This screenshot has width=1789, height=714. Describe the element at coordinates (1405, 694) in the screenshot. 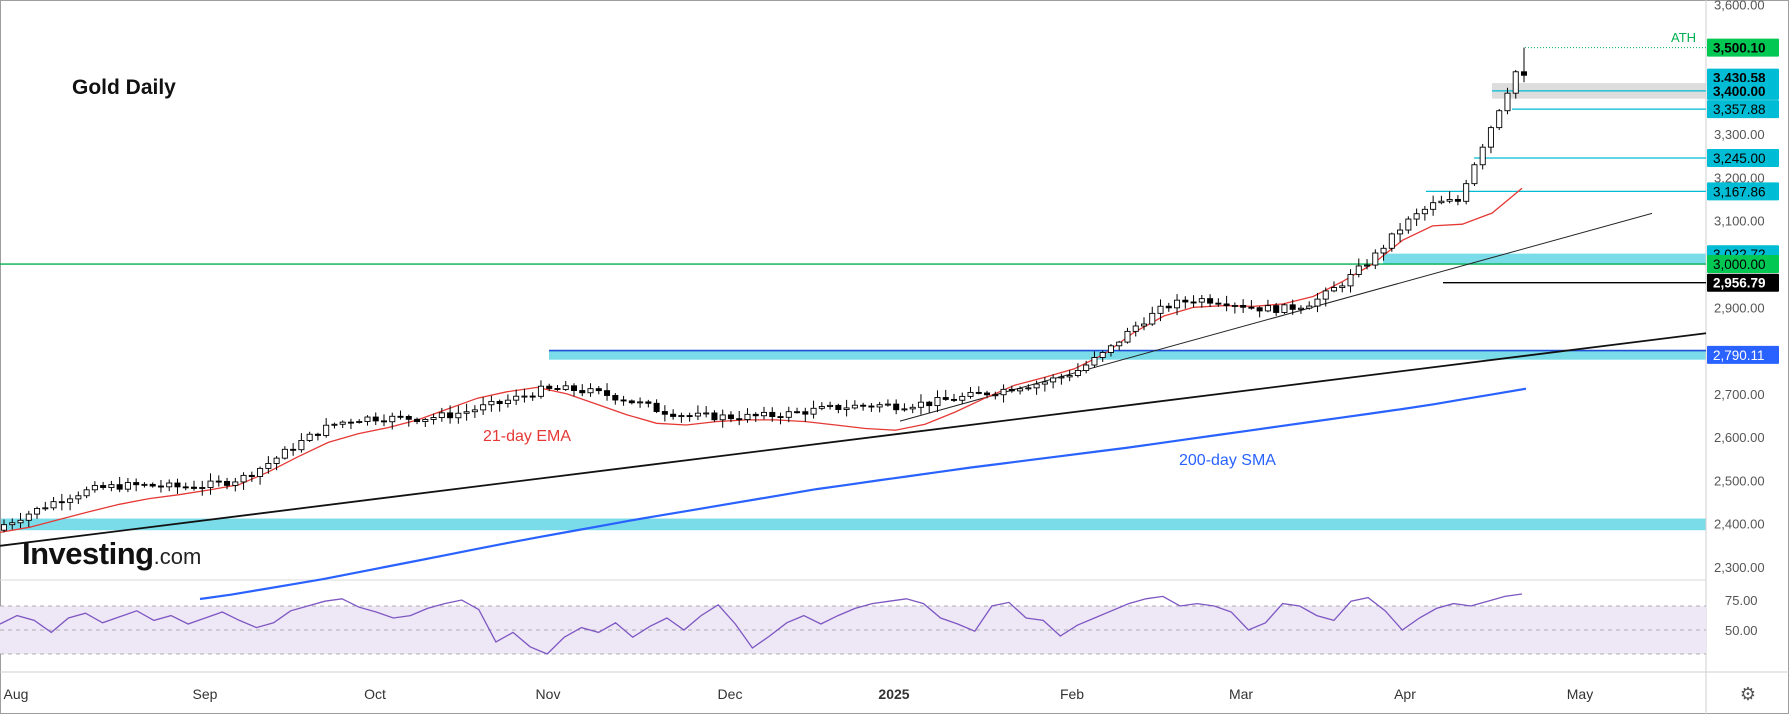

I see `x-tick-label: Apr` at that location.